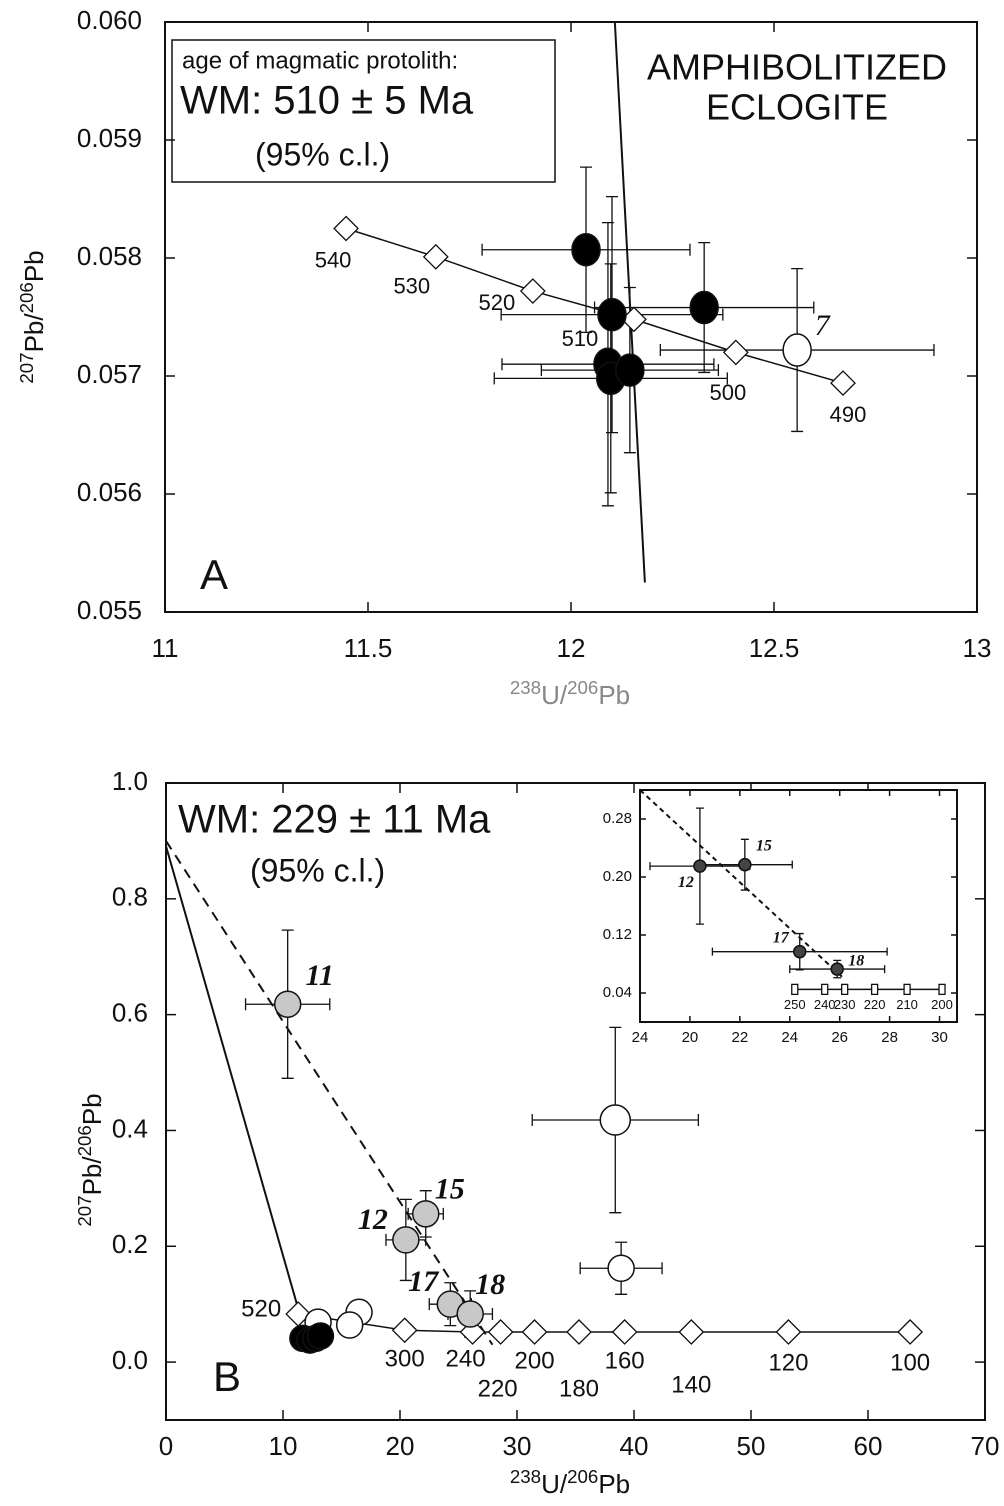 The width and height of the screenshot is (1004, 1506). I want to click on x-tick-label: 11.5, so click(368, 648).